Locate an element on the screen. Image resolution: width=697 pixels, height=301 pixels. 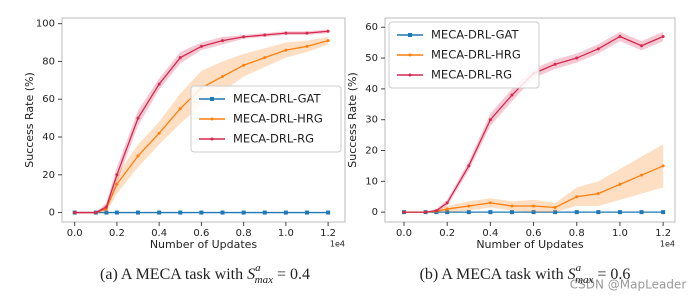
caption-text: = 0.6 is located at coordinates (611, 274).